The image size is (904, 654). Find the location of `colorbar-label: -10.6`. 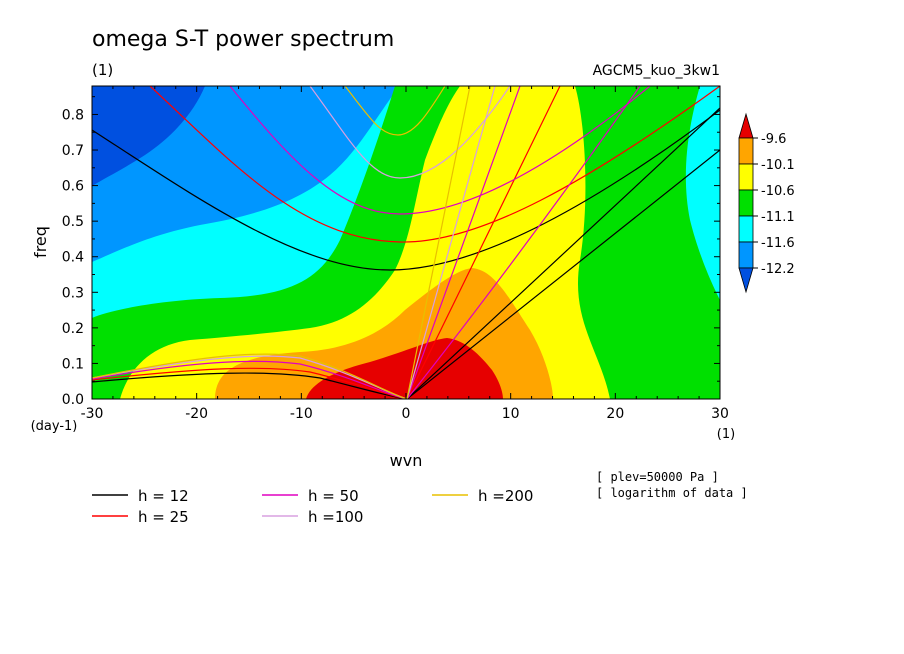

colorbar-label: -10.6 is located at coordinates (778, 191).